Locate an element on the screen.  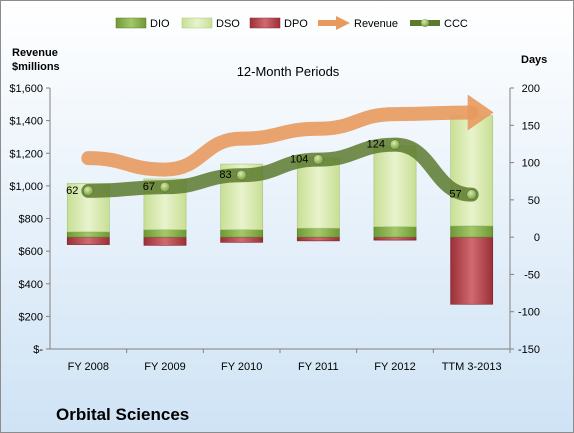
right-tick-label: 200 is located at coordinates (531, 89).